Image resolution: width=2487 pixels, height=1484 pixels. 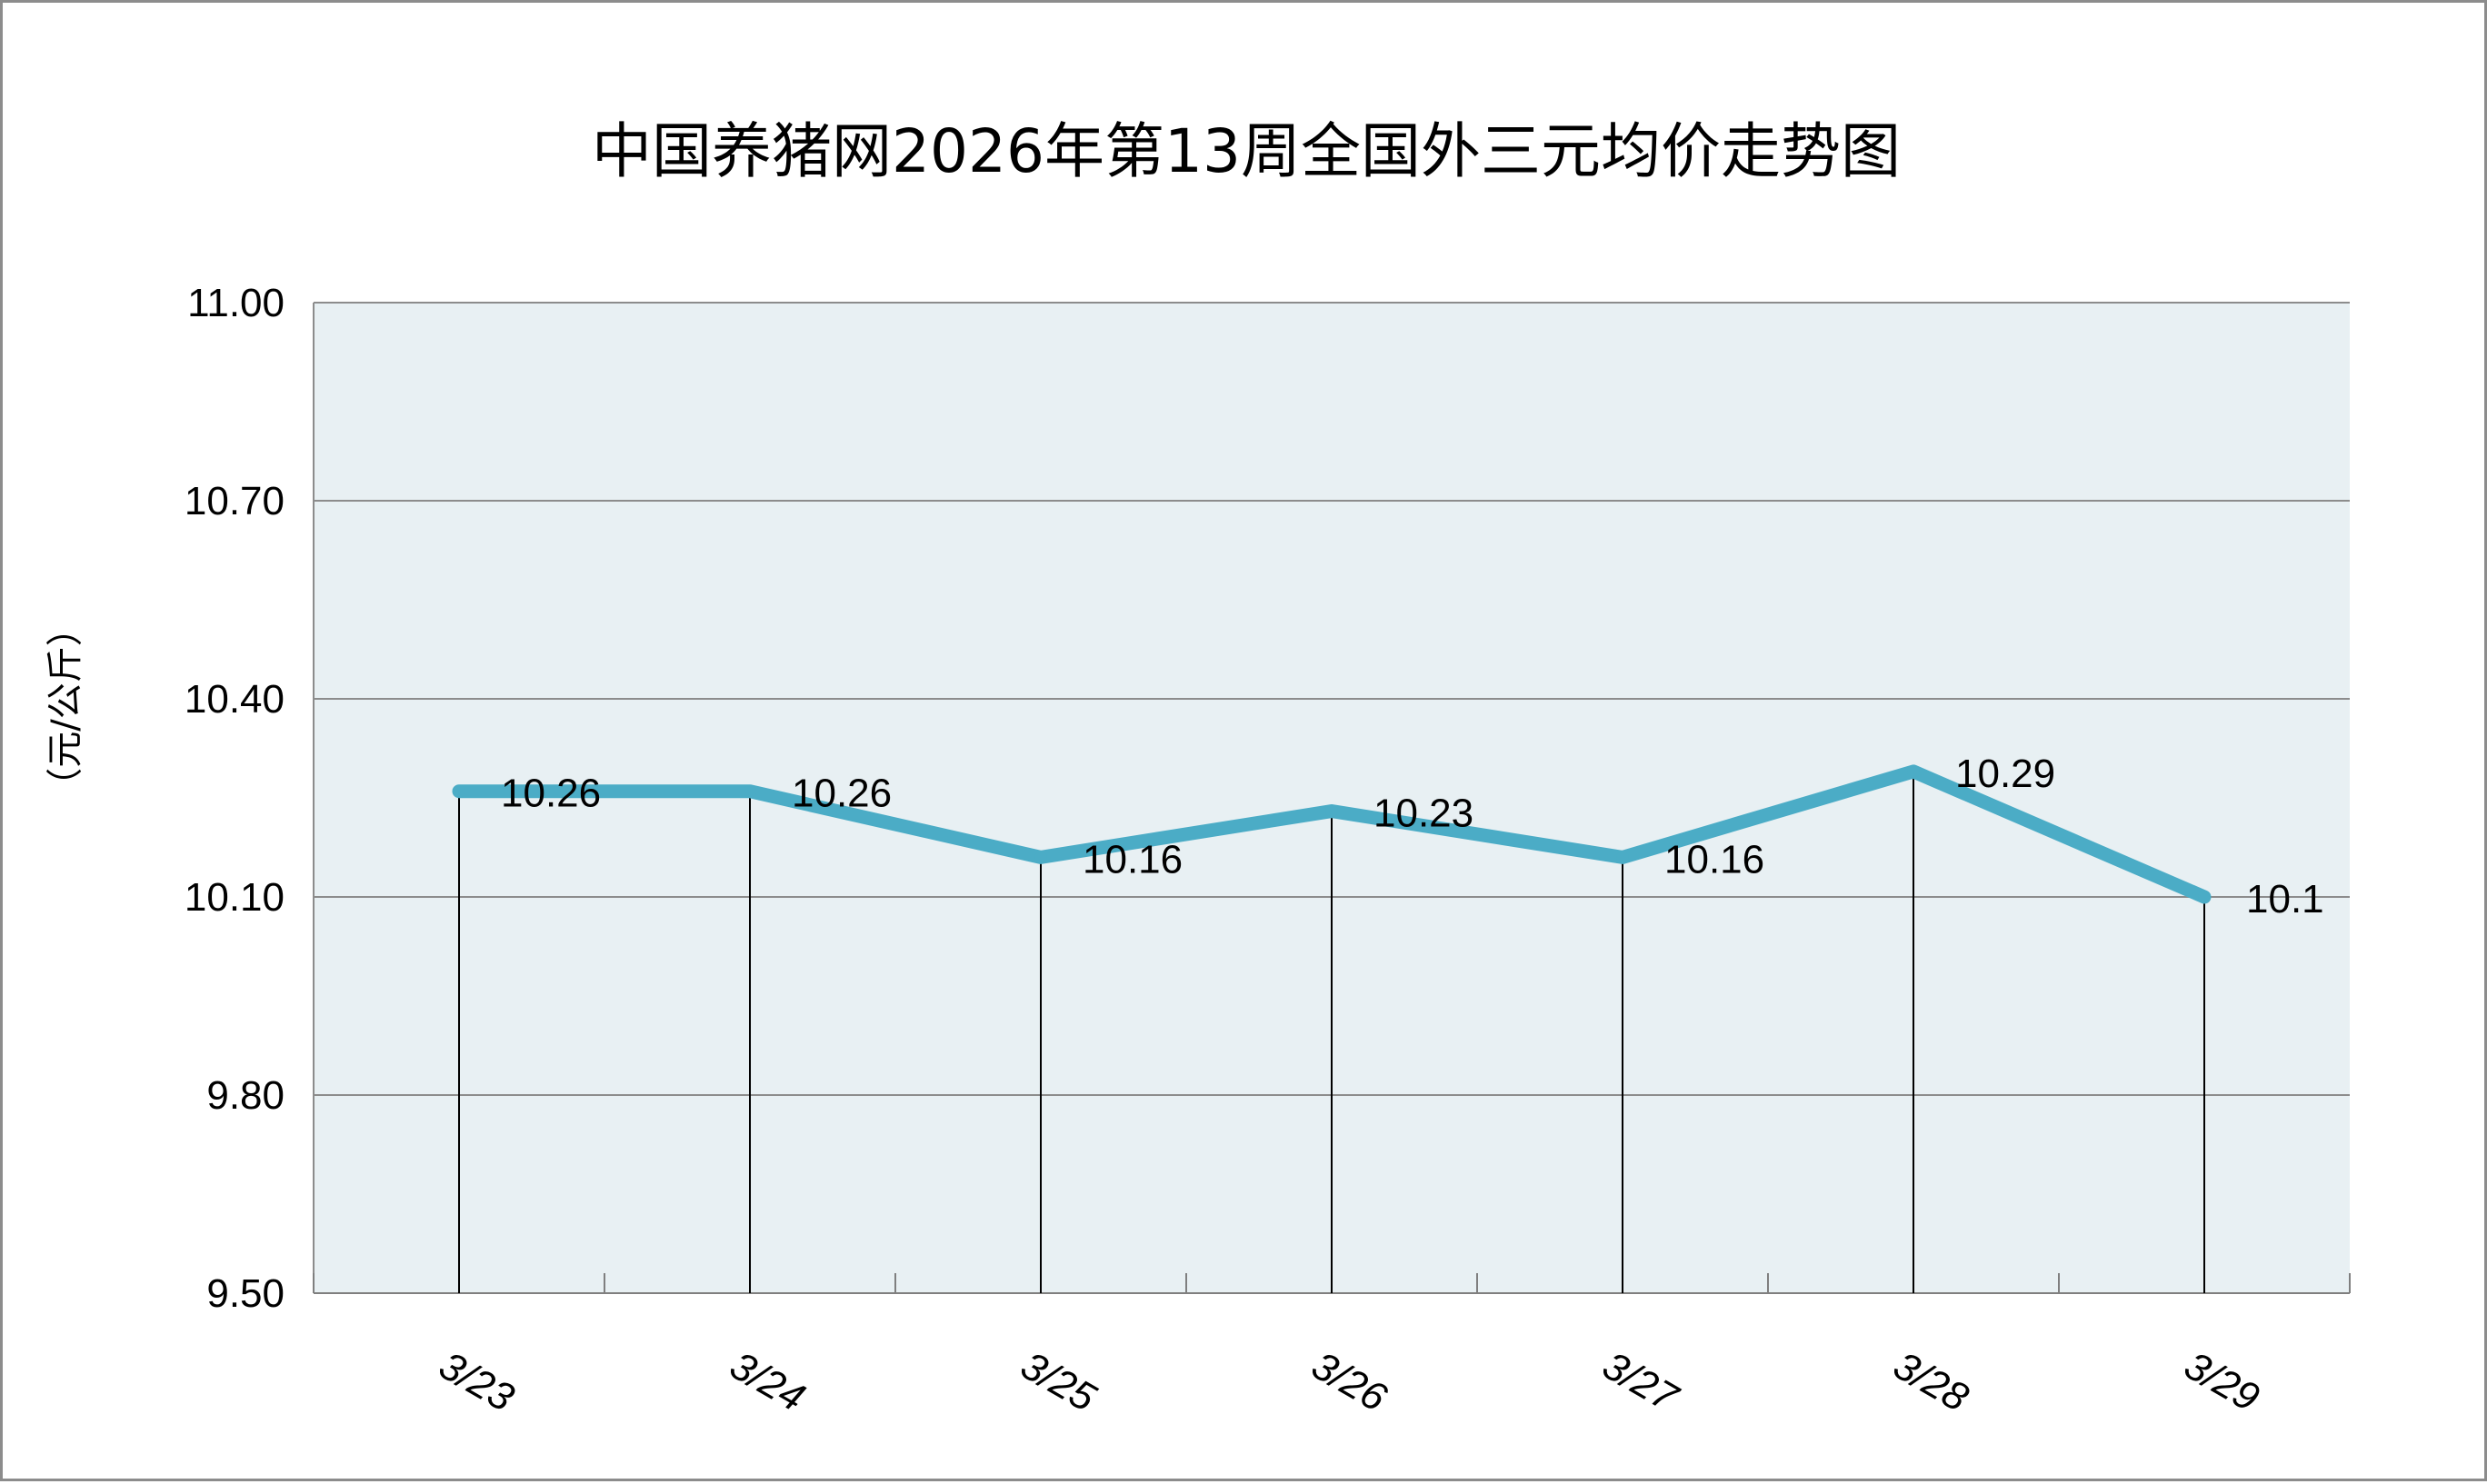 What do you see at coordinates (1246, 151) in the screenshot?
I see `chart-title: 中国养猪网2026年第13周全国外三元均价走势图` at bounding box center [1246, 151].